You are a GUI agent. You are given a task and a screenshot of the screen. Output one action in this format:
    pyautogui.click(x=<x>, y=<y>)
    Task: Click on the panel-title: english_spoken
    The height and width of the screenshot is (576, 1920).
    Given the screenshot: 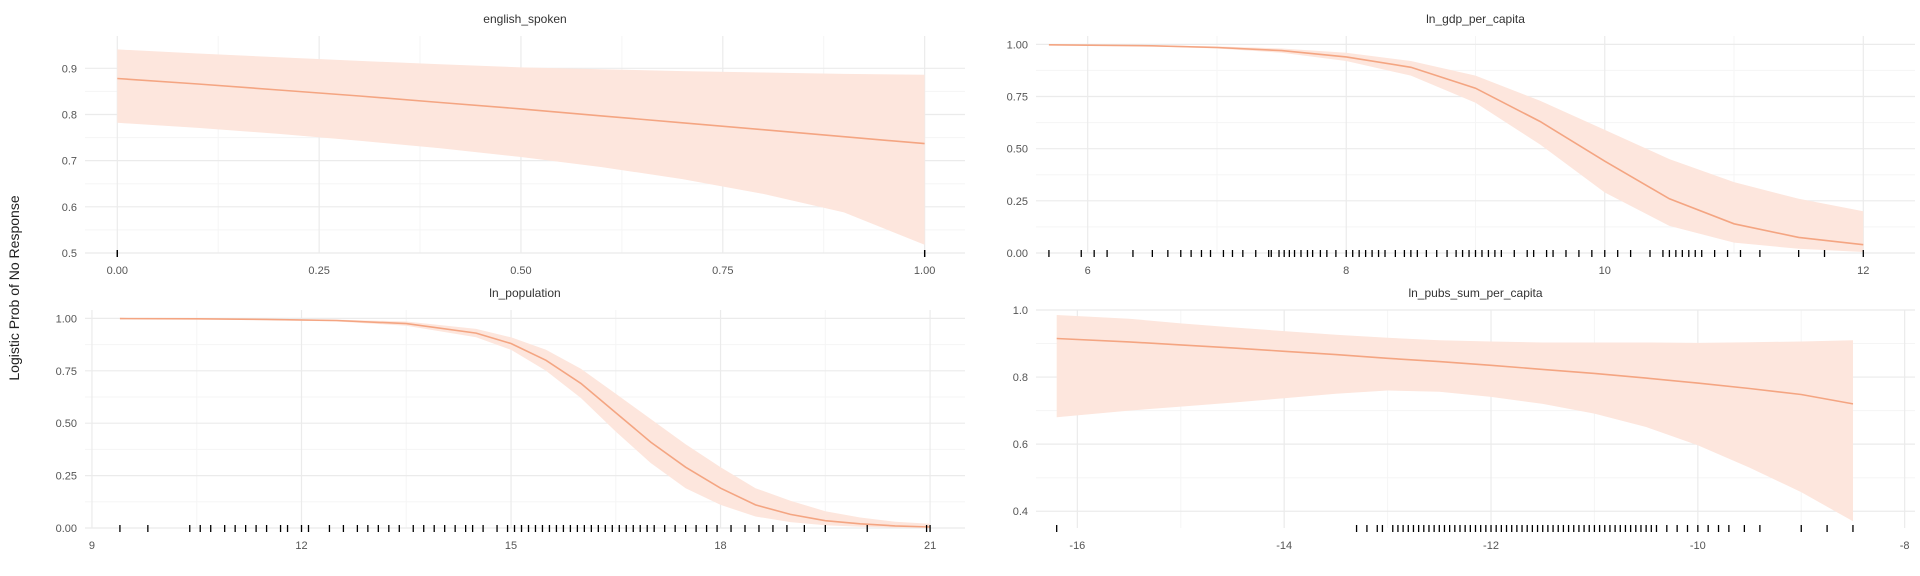 What is the action you would take?
    pyautogui.click(x=524, y=19)
    